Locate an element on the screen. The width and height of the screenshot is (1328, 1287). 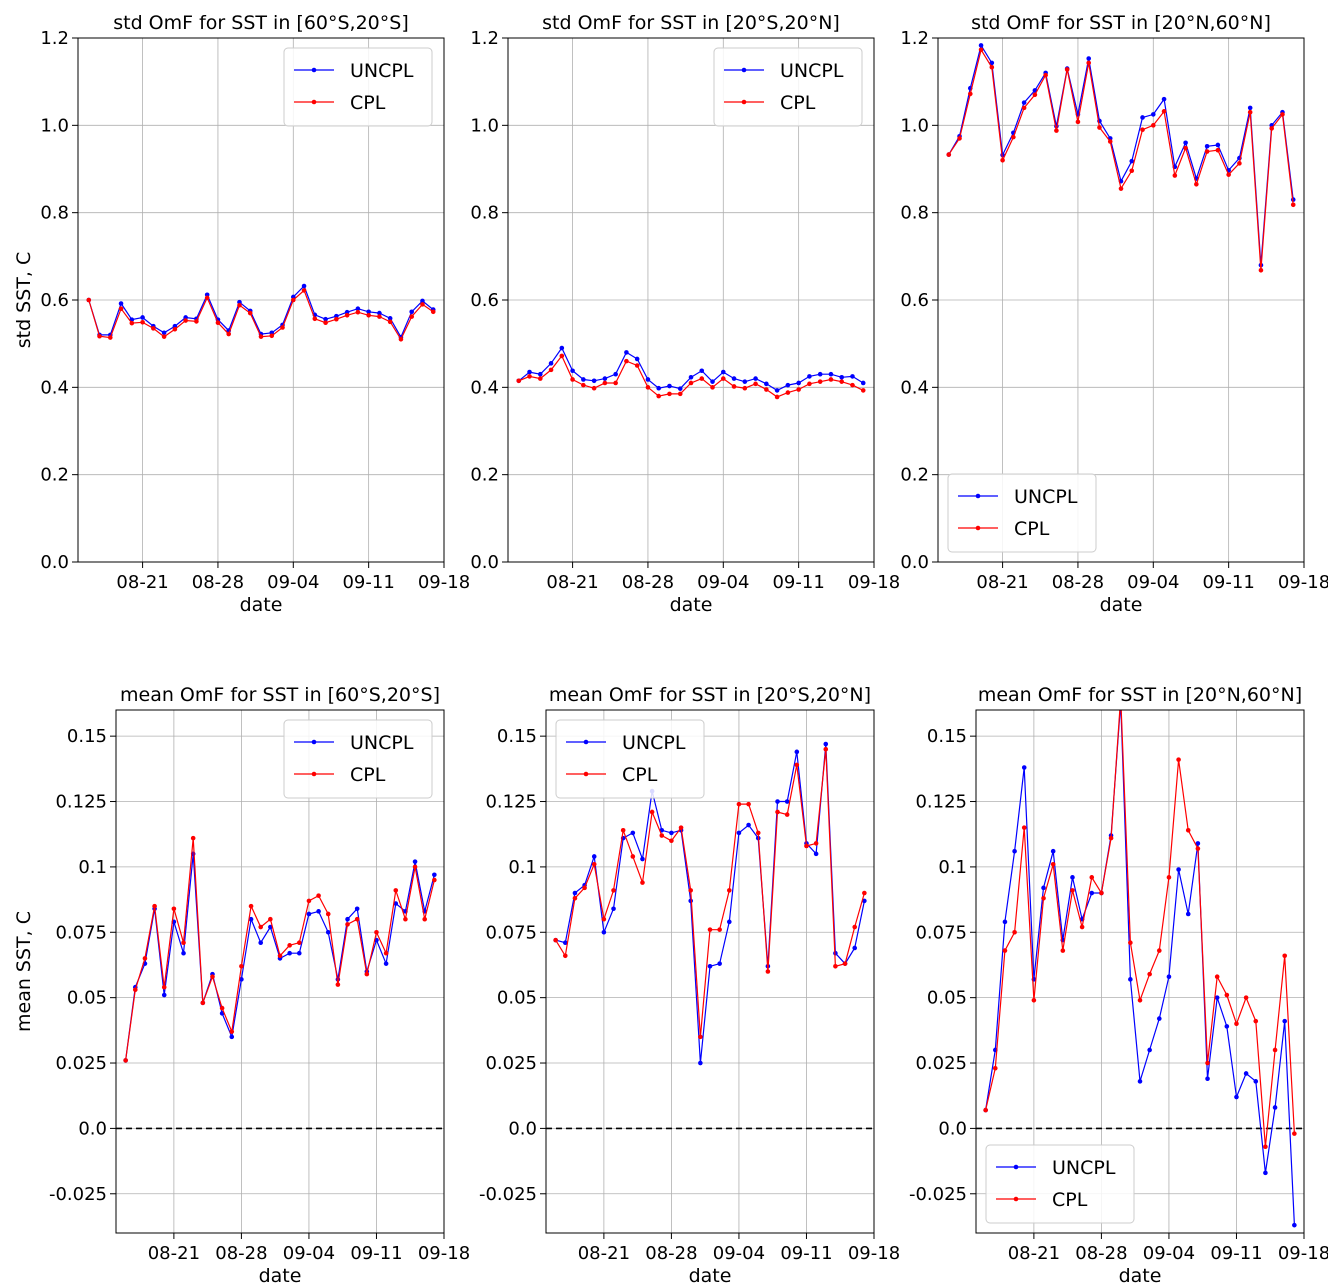
y-tick-label: 0.2 is located at coordinates (914, 475).